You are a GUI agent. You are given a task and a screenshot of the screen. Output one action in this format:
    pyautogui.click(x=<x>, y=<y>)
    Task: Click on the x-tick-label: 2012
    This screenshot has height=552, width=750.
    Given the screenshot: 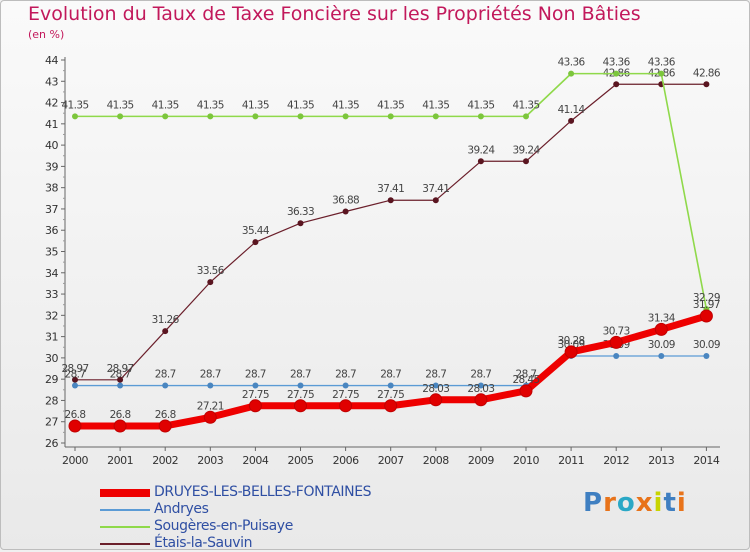 What is the action you would take?
    pyautogui.click(x=616, y=460)
    